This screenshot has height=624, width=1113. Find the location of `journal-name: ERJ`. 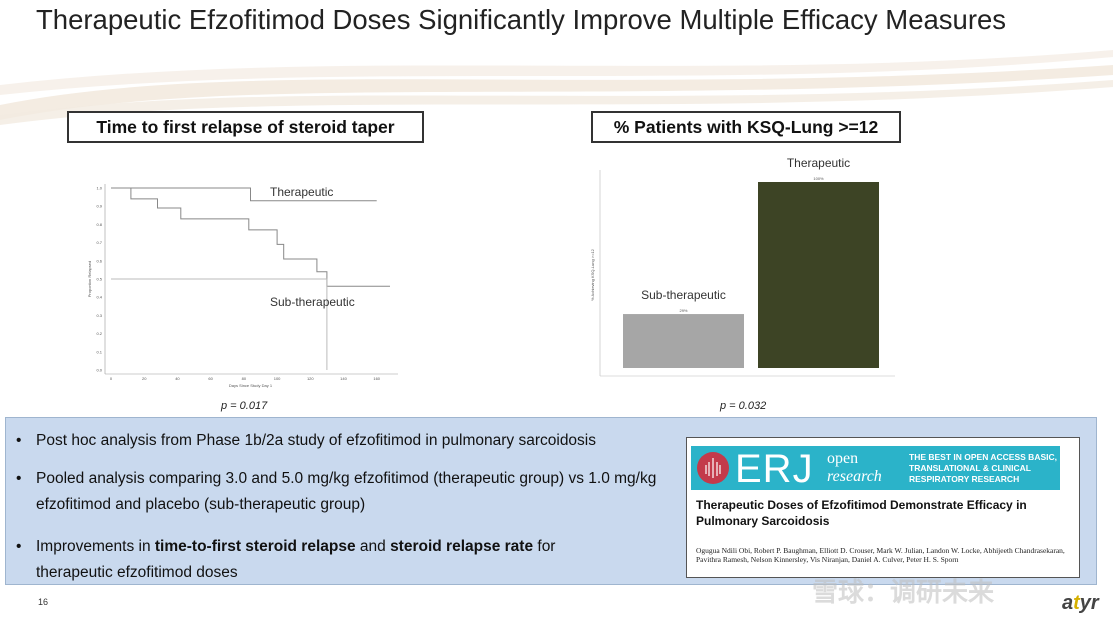

journal-name: ERJ is located at coordinates (774, 469).